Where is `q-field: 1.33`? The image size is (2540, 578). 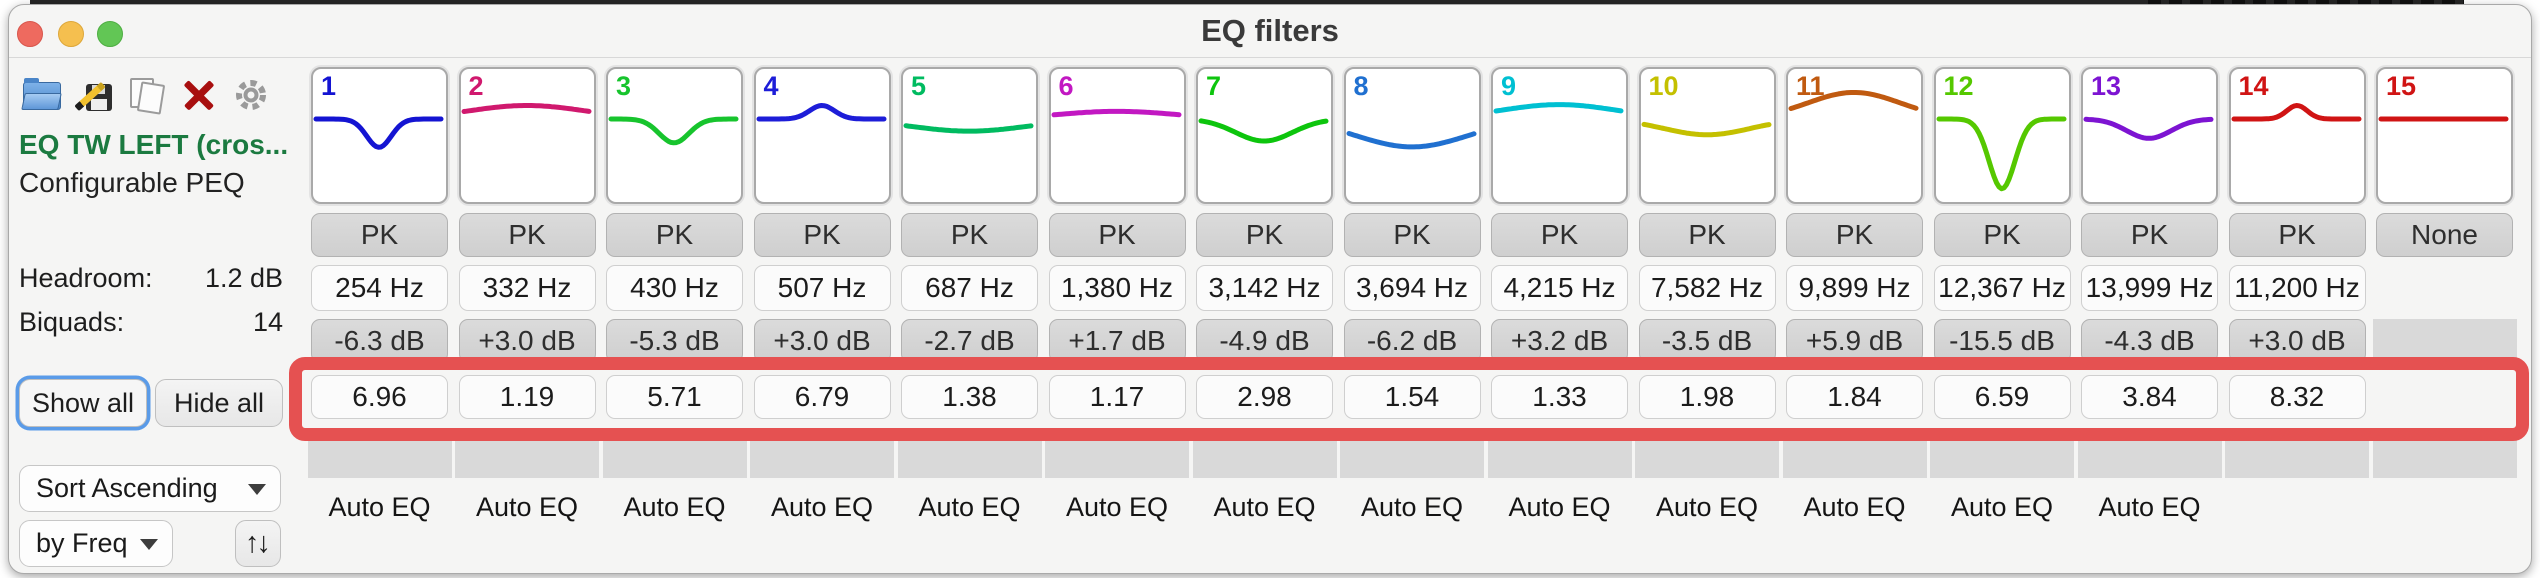 q-field: 1.33 is located at coordinates (1559, 397).